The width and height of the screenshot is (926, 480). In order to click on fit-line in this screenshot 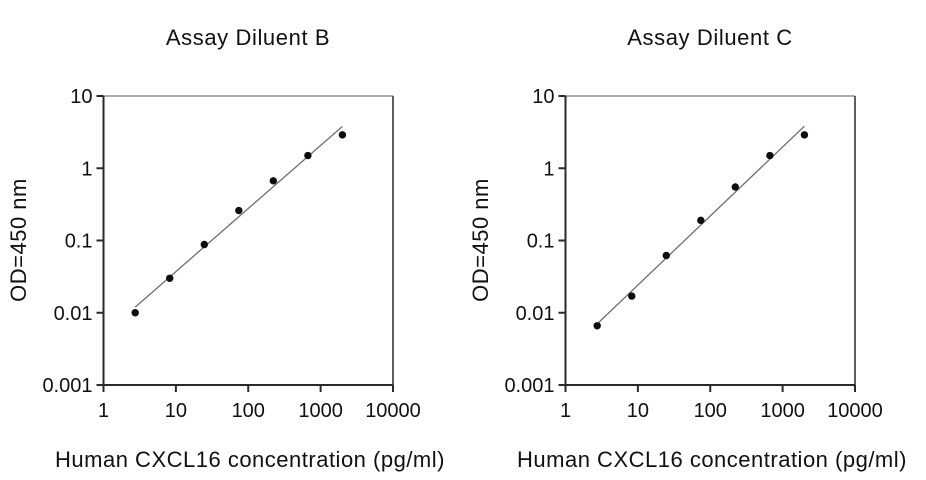, I will do `click(238, 216)`.